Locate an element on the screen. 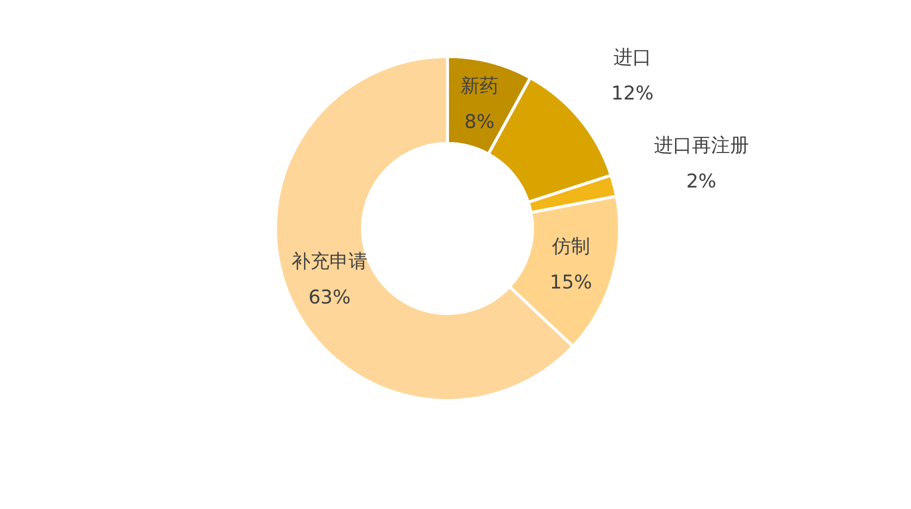  data-label: 12% is located at coordinates (632, 93).